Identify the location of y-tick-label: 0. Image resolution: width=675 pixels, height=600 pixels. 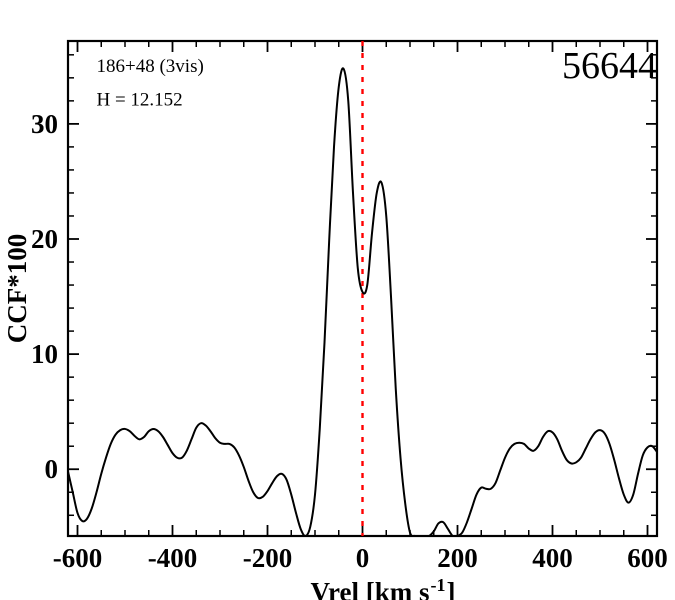
(52, 469).